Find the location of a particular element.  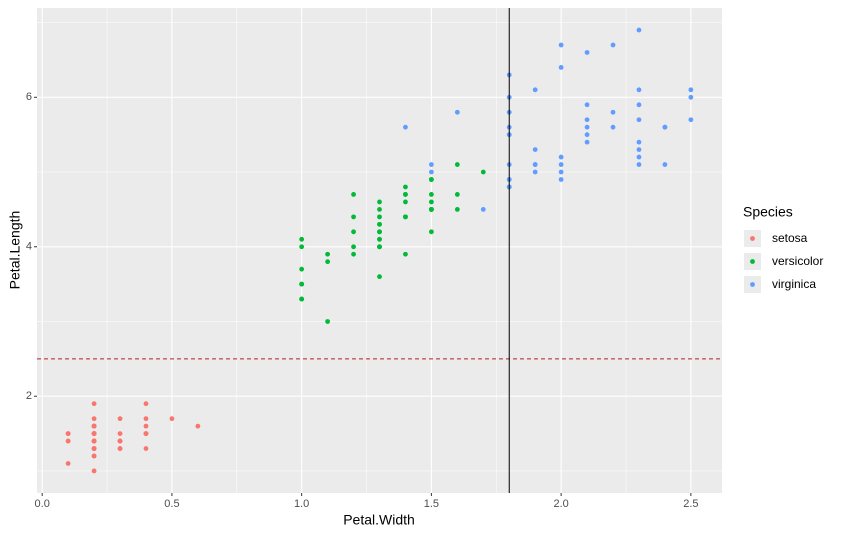

legend-label: setosa is located at coordinates (790, 238).